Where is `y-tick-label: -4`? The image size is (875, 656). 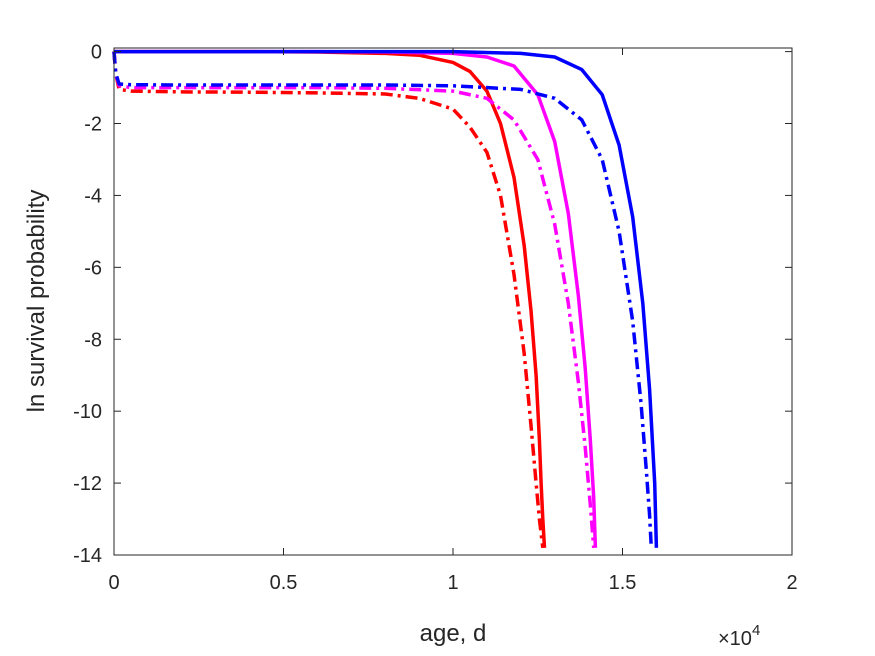
y-tick-label: -4 is located at coordinates (93, 196).